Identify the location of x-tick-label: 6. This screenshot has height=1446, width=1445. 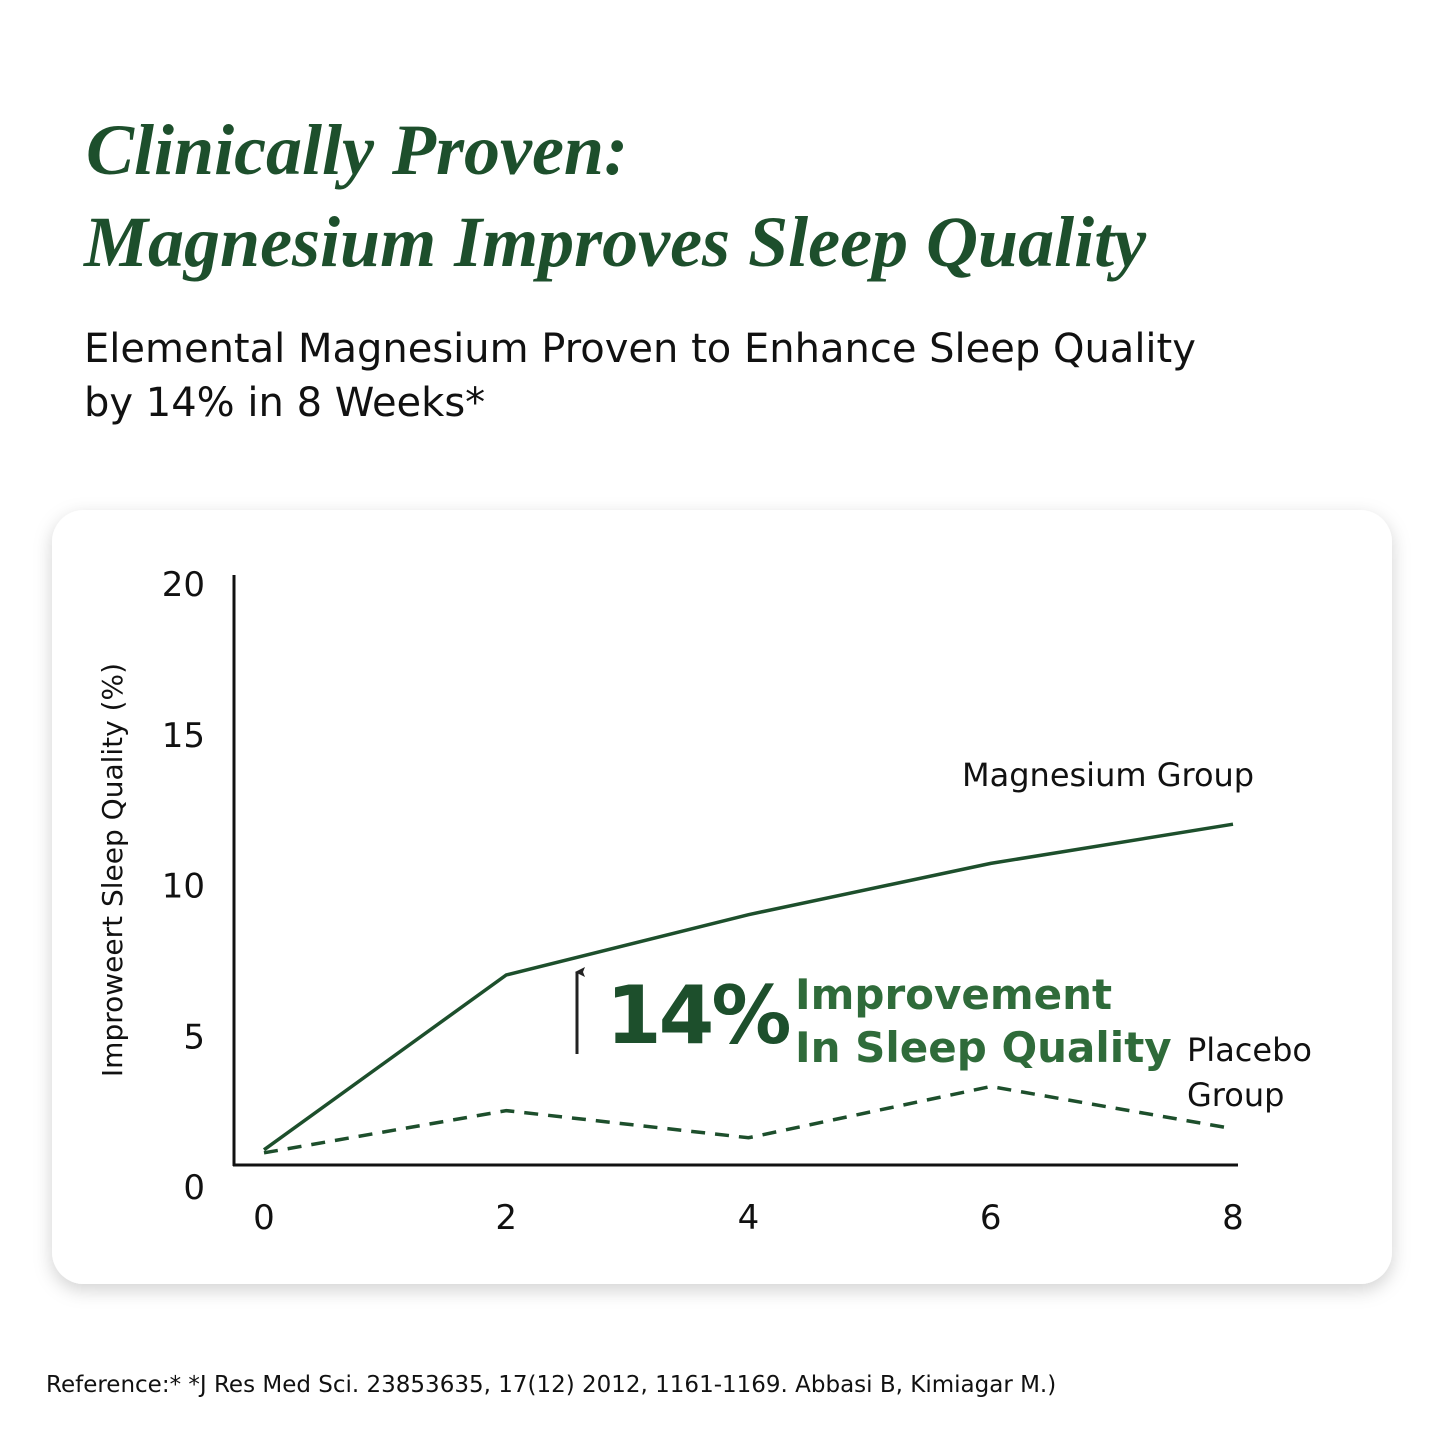
(991, 1218).